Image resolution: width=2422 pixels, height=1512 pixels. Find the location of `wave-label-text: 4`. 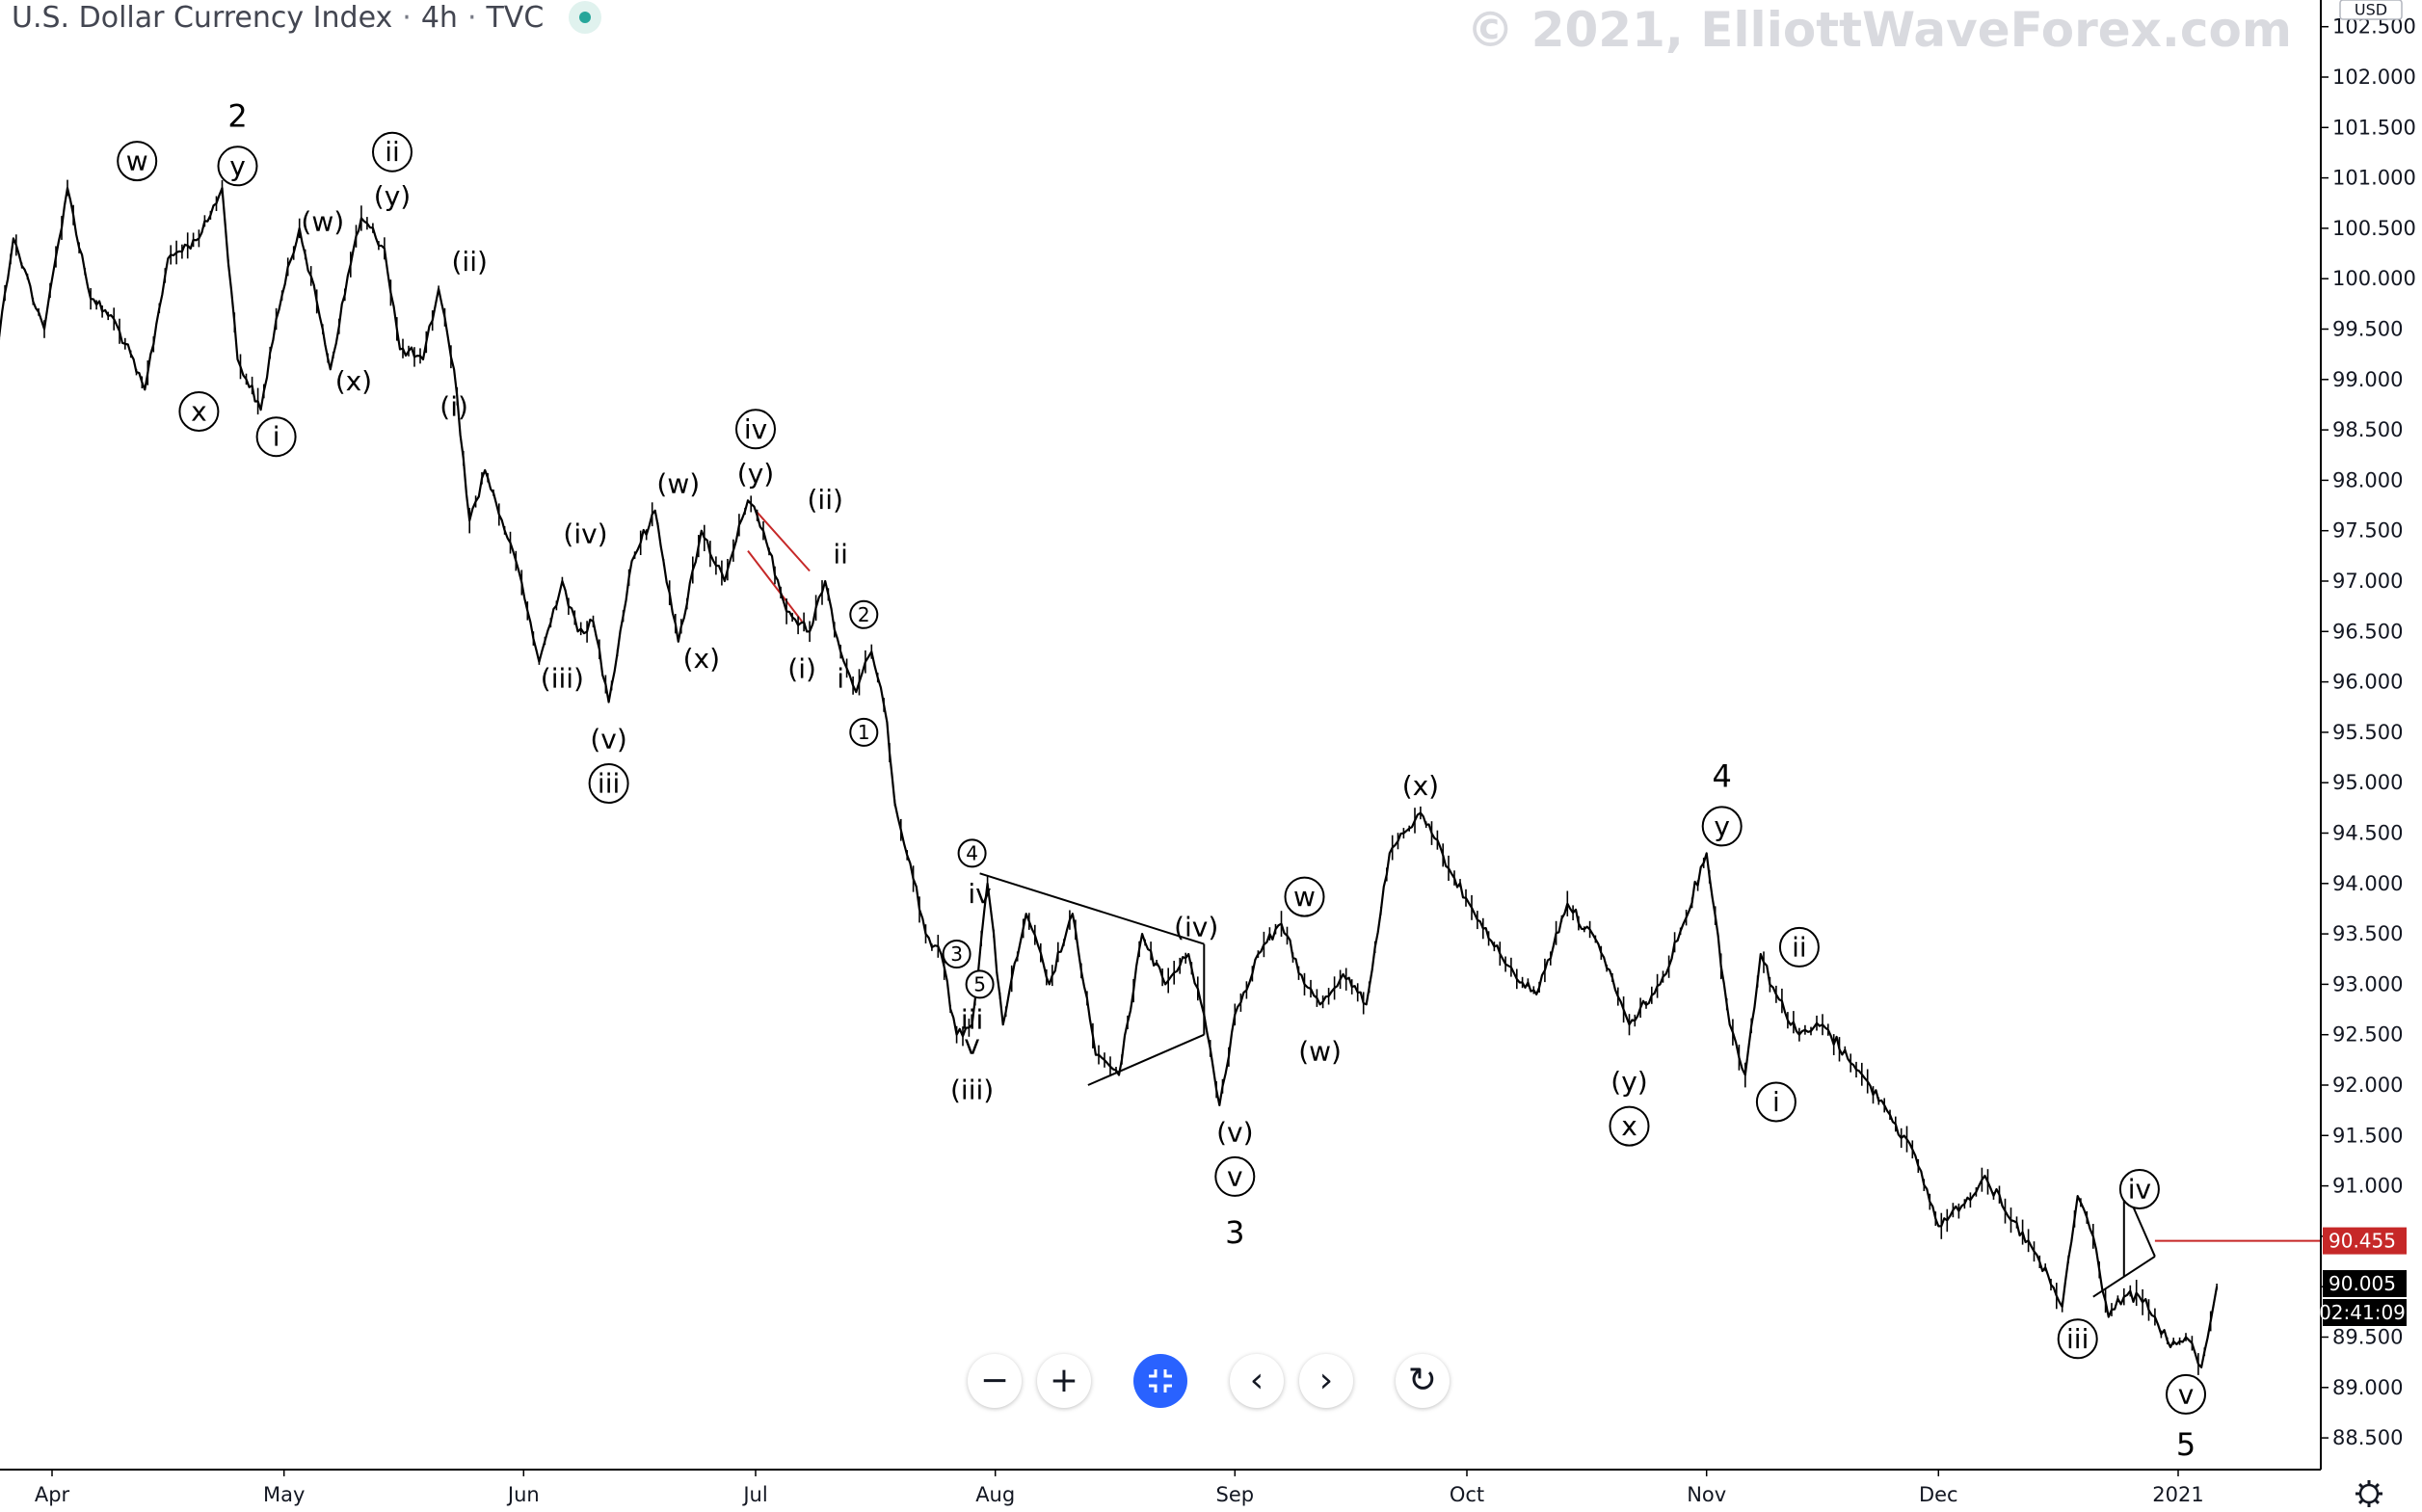

wave-label-text: 4 is located at coordinates (1722, 776).